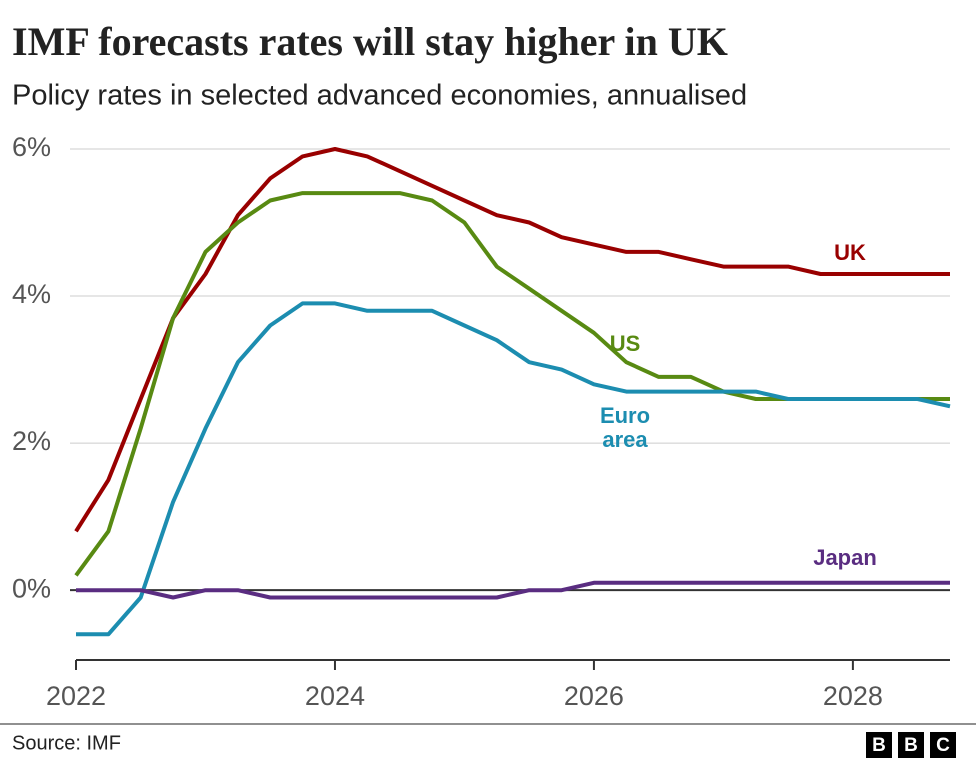  I want to click on series-line, so click(513, 590).